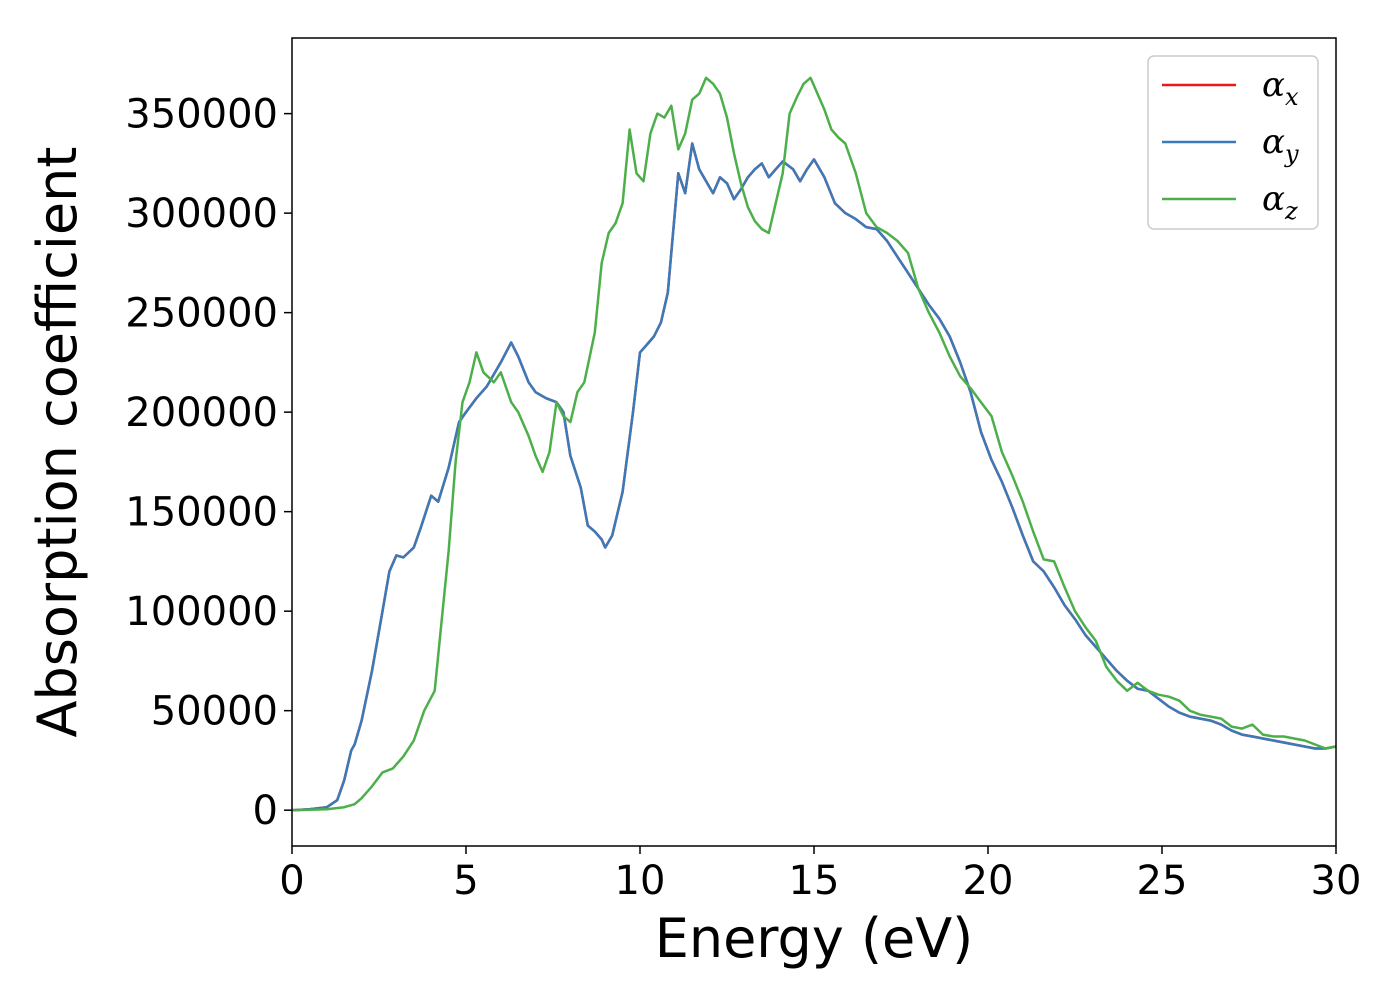  I want to click on legend-subscript: x, so click(1292, 97).